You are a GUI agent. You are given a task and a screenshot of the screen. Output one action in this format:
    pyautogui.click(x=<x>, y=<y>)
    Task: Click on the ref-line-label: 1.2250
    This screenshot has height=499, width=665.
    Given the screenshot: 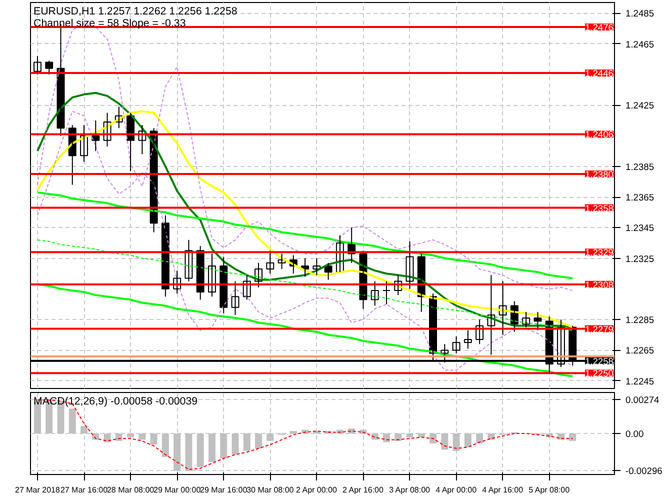 What is the action you would take?
    pyautogui.click(x=599, y=373)
    